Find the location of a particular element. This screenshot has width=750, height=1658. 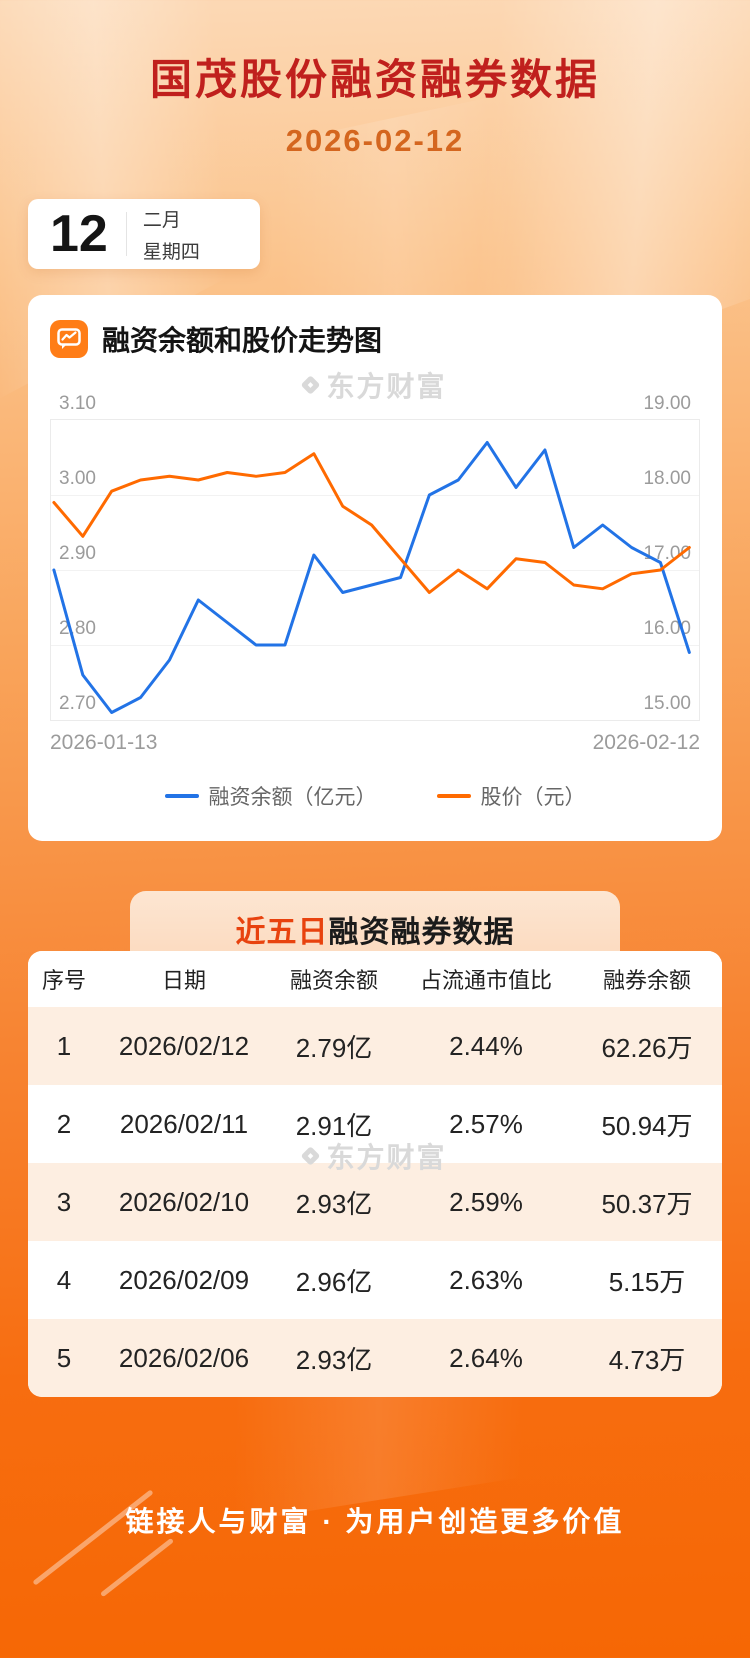

date-day: 12 is located at coordinates (79, 234).